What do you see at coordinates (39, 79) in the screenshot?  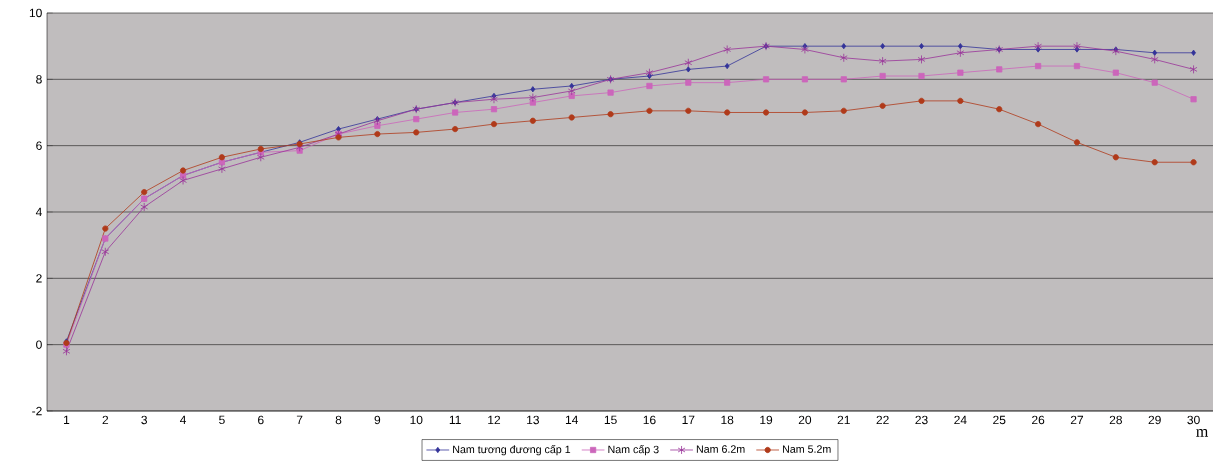 I see `y-tick-label: 8` at bounding box center [39, 79].